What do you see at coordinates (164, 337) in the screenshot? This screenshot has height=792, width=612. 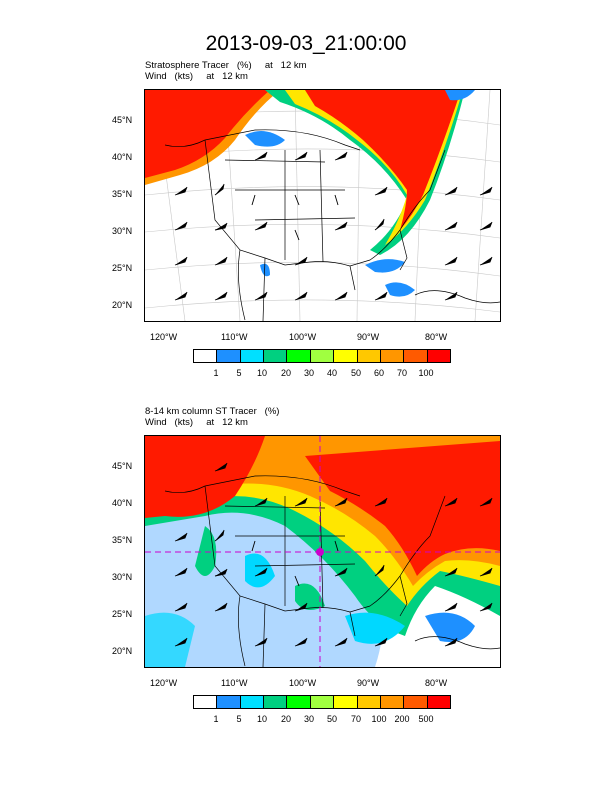 I see `panel1-lon-label: 120°W` at bounding box center [164, 337].